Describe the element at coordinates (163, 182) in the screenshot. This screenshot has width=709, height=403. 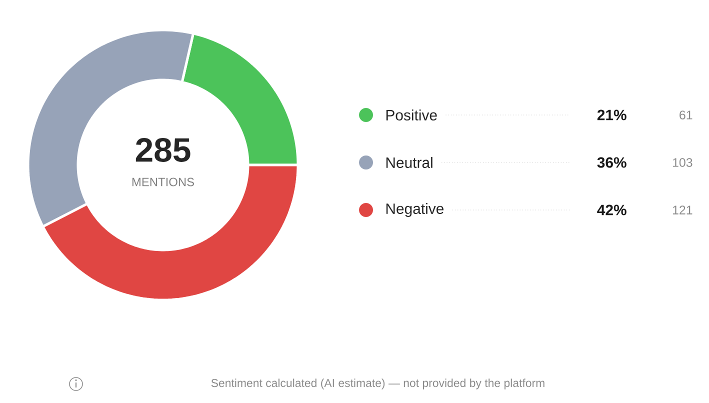
I see `text: MENTIONS` at that location.